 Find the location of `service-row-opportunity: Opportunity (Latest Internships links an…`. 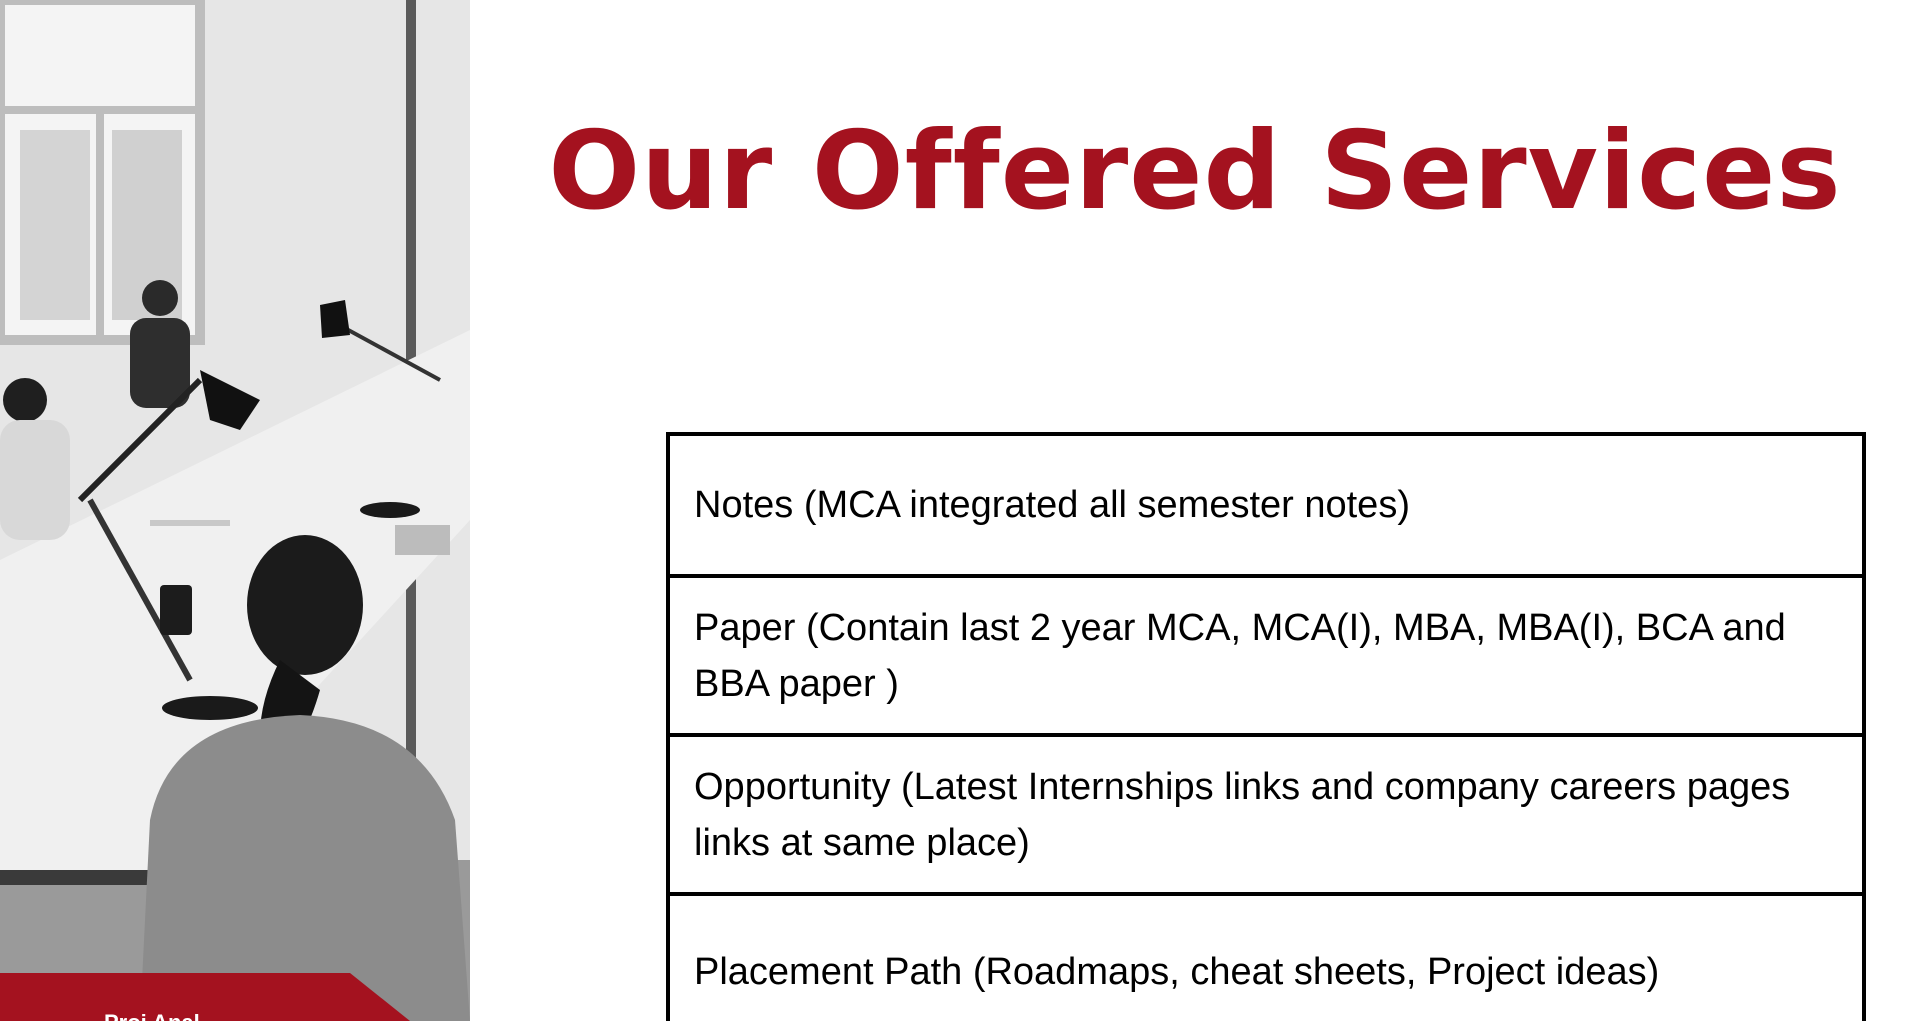

service-row-opportunity: Opportunity (Latest Internships links an… is located at coordinates (1266, 814).